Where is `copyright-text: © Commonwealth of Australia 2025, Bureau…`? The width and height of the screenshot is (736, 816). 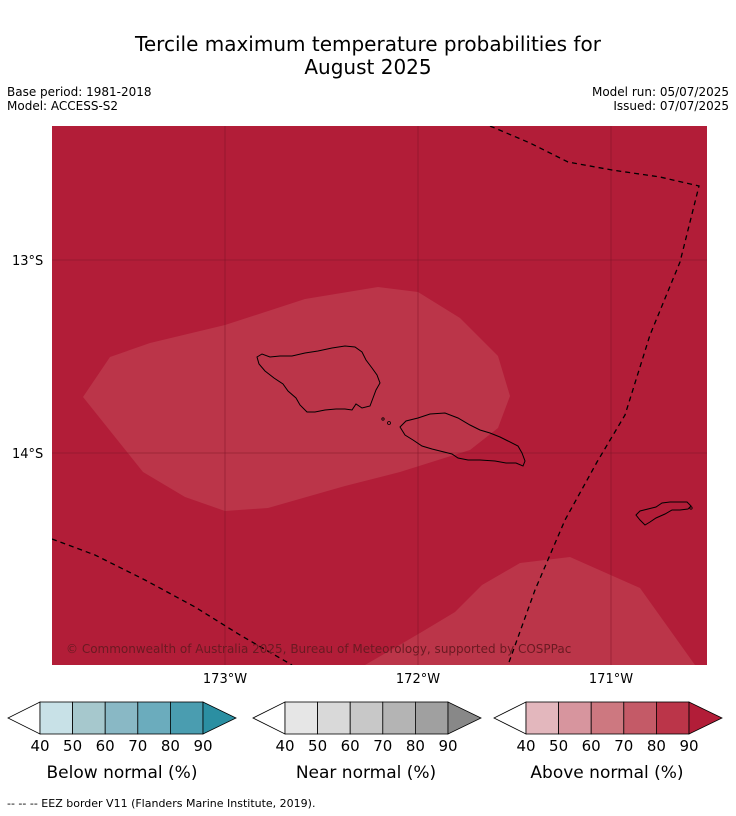 copyright-text: © Commonwealth of Australia 2025, Bureau… is located at coordinates (318, 649).